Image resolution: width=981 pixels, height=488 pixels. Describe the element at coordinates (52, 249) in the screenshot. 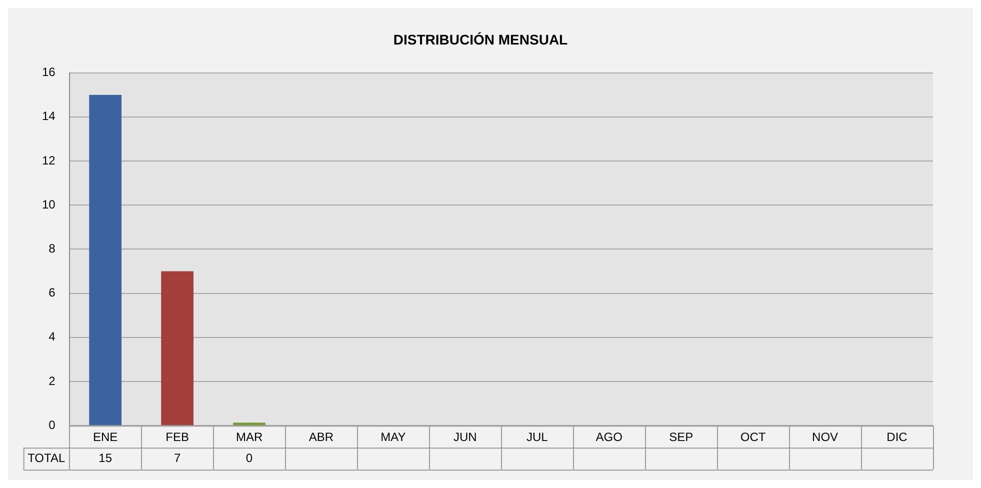

I see `y-tick-label: 8` at that location.